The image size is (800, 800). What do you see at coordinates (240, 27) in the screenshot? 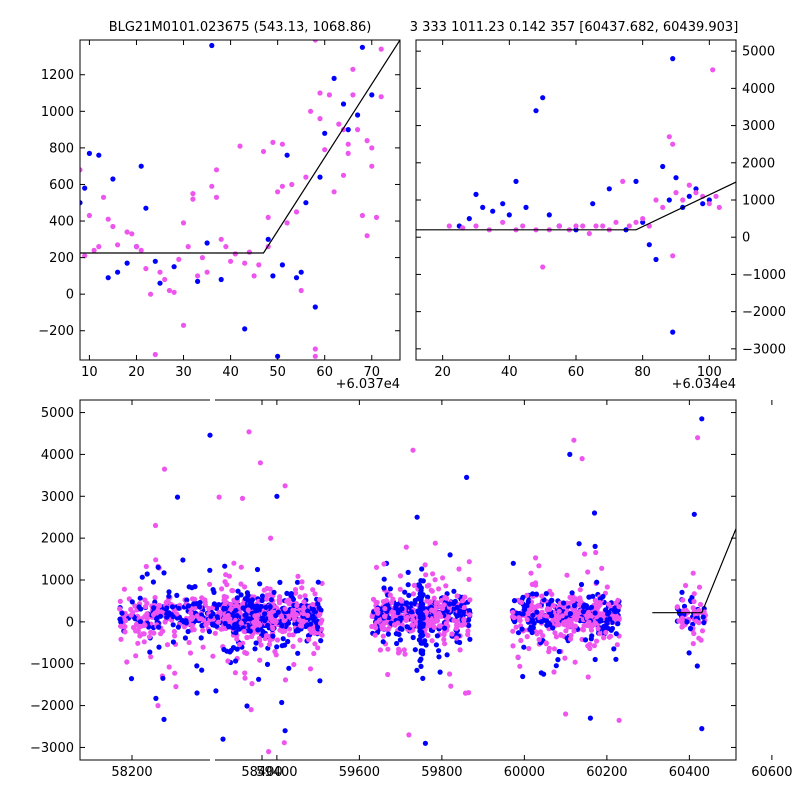
I see `panel-top-left-title: BLG21M0101.023675 (543.13, 1068.86)` at bounding box center [240, 27].